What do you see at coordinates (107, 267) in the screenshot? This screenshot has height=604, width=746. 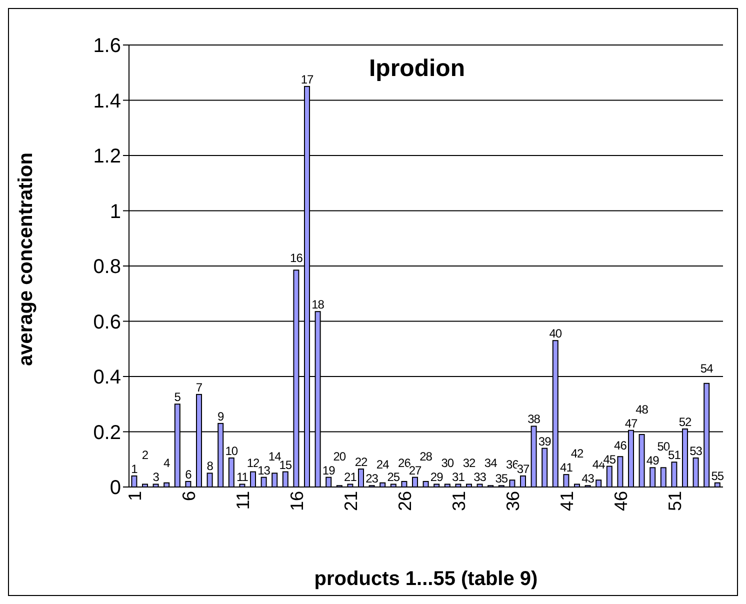 I see `y-tick-label: 0.8` at bounding box center [107, 267].